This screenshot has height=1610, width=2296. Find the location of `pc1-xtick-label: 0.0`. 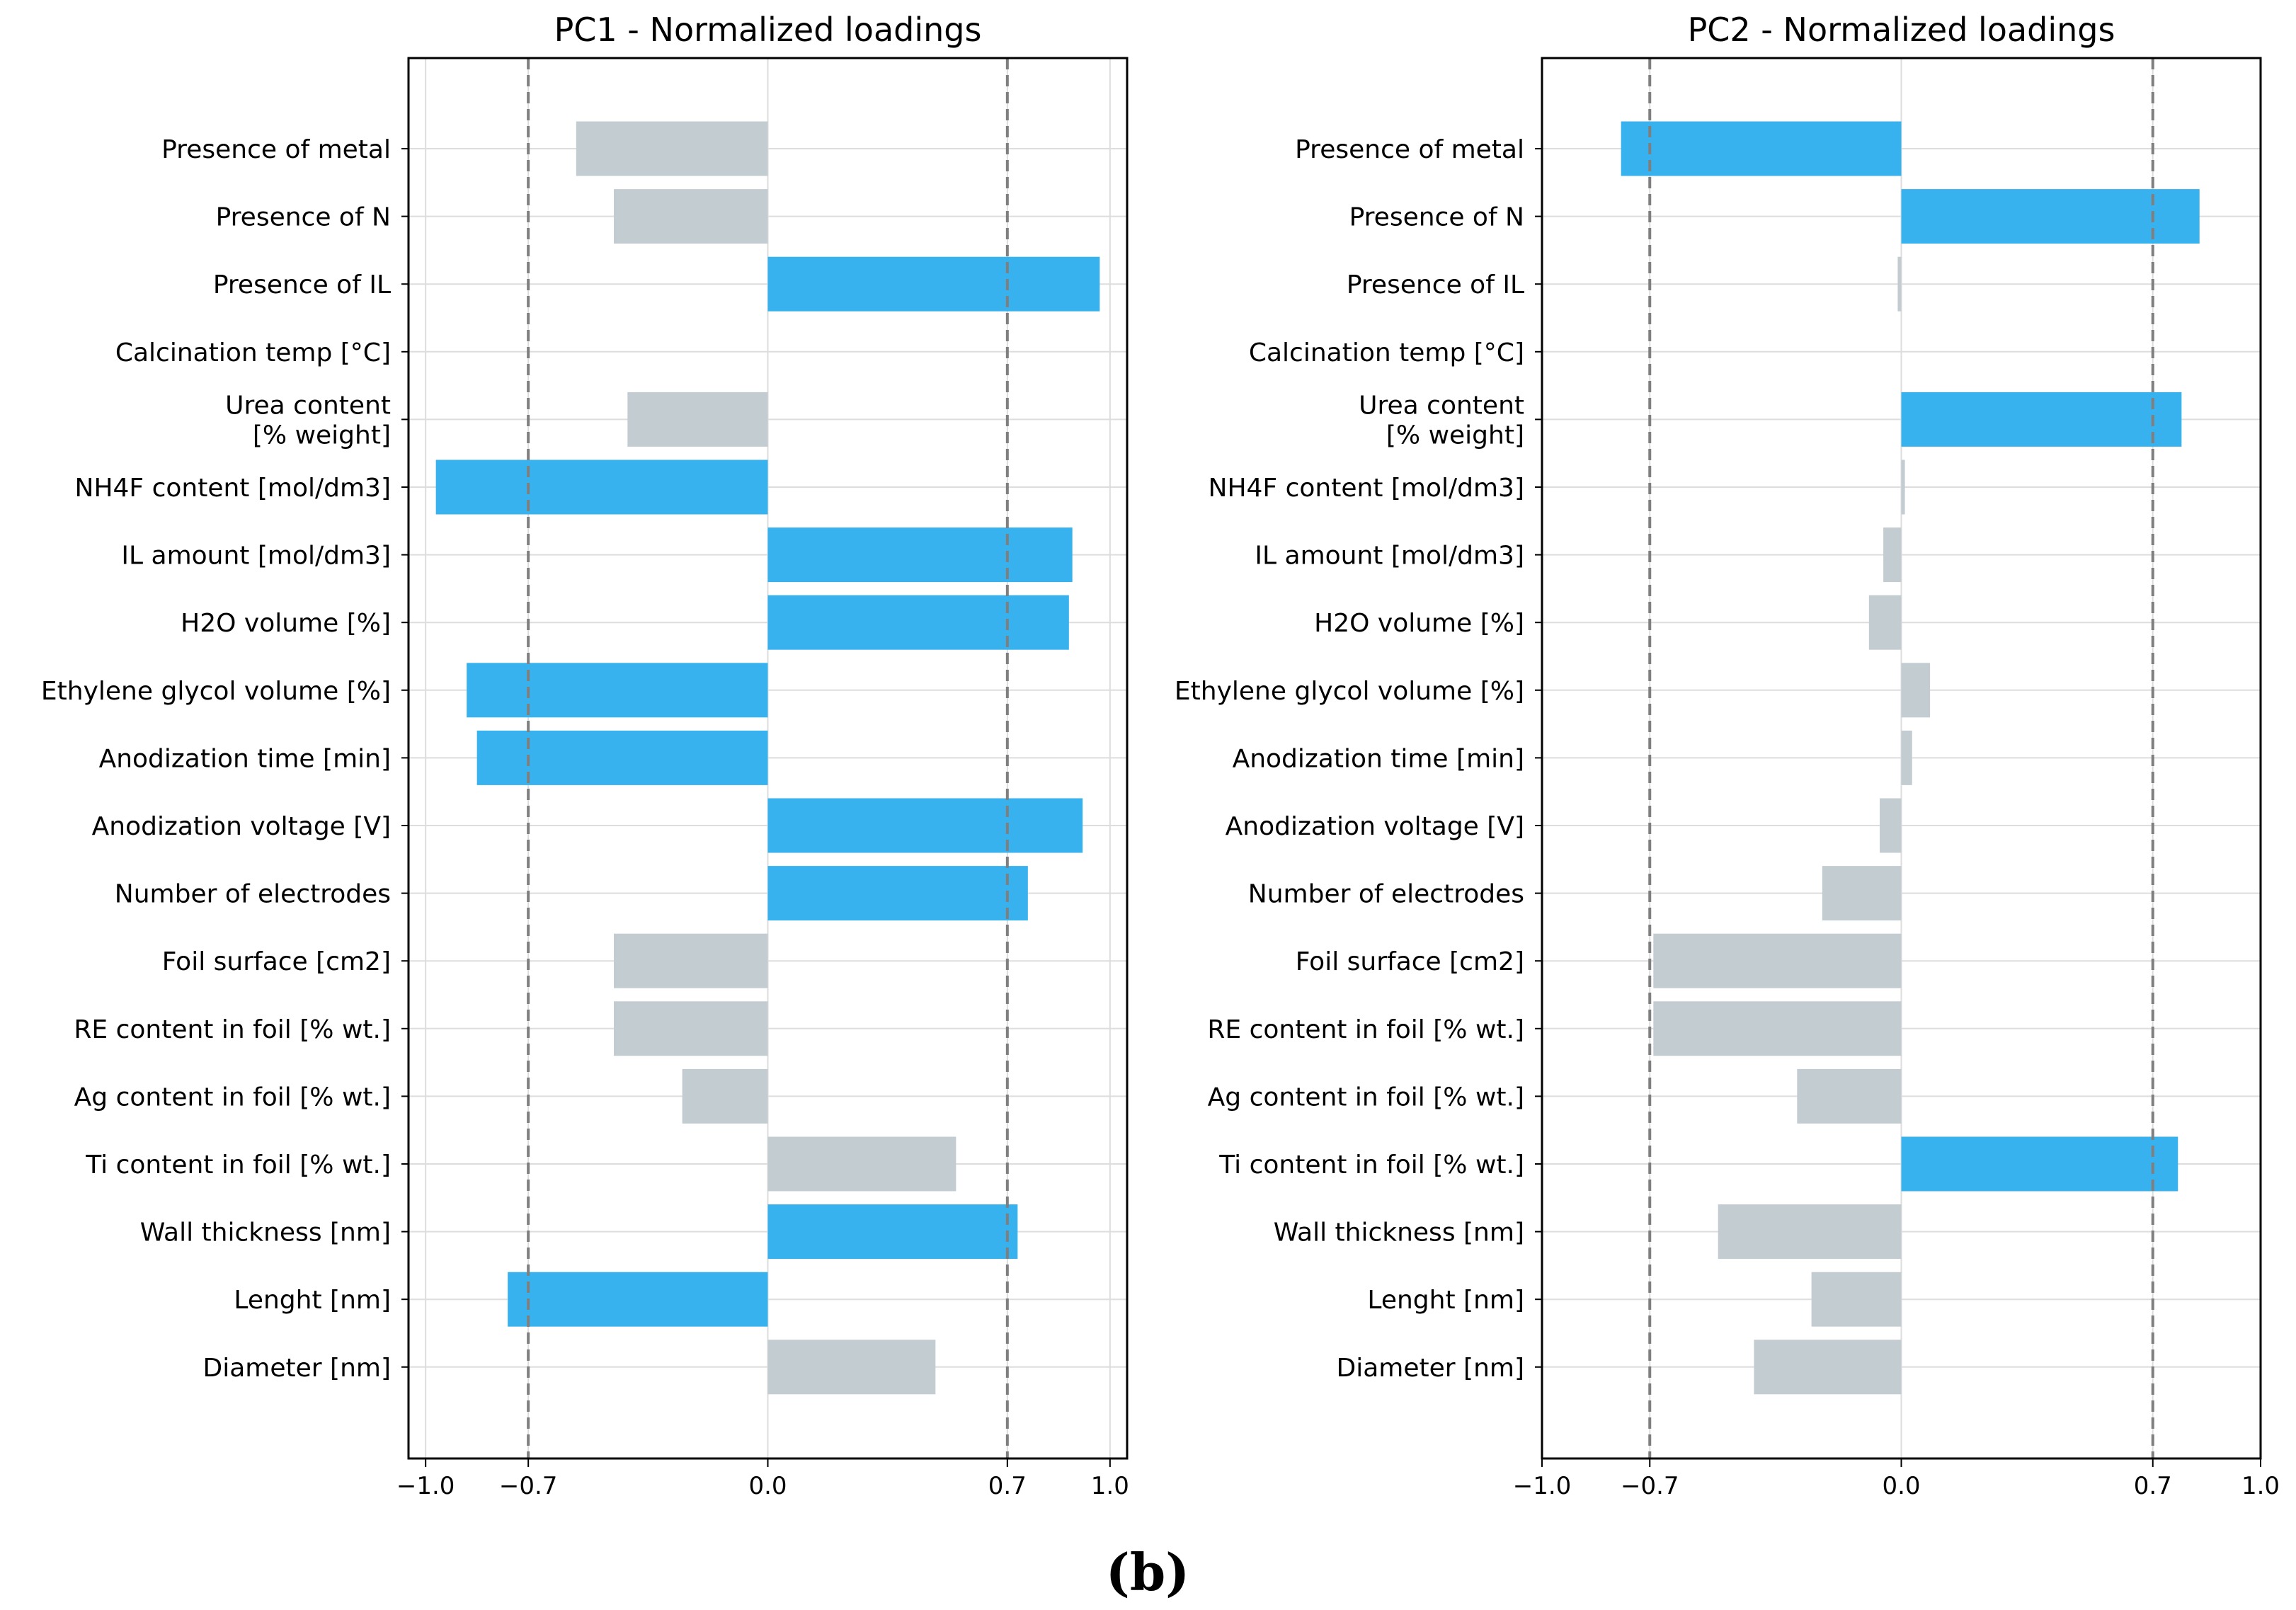

pc1-xtick-label: 0.0 is located at coordinates (767, 1486).